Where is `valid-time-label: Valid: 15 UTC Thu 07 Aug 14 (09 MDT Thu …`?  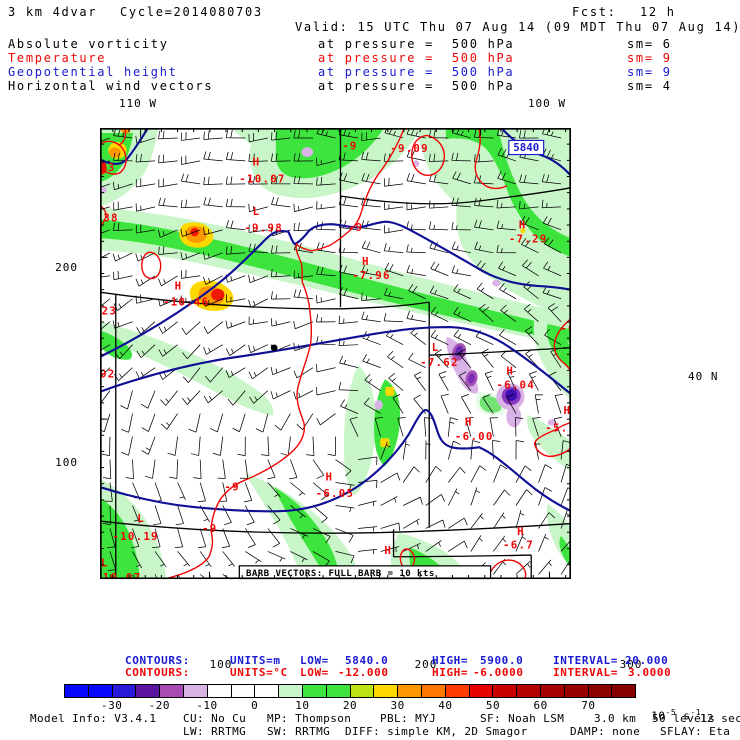 valid-time-label: Valid: 15 UTC Thu 07 Aug 14 (09 MDT Thu … is located at coordinates (517, 27).